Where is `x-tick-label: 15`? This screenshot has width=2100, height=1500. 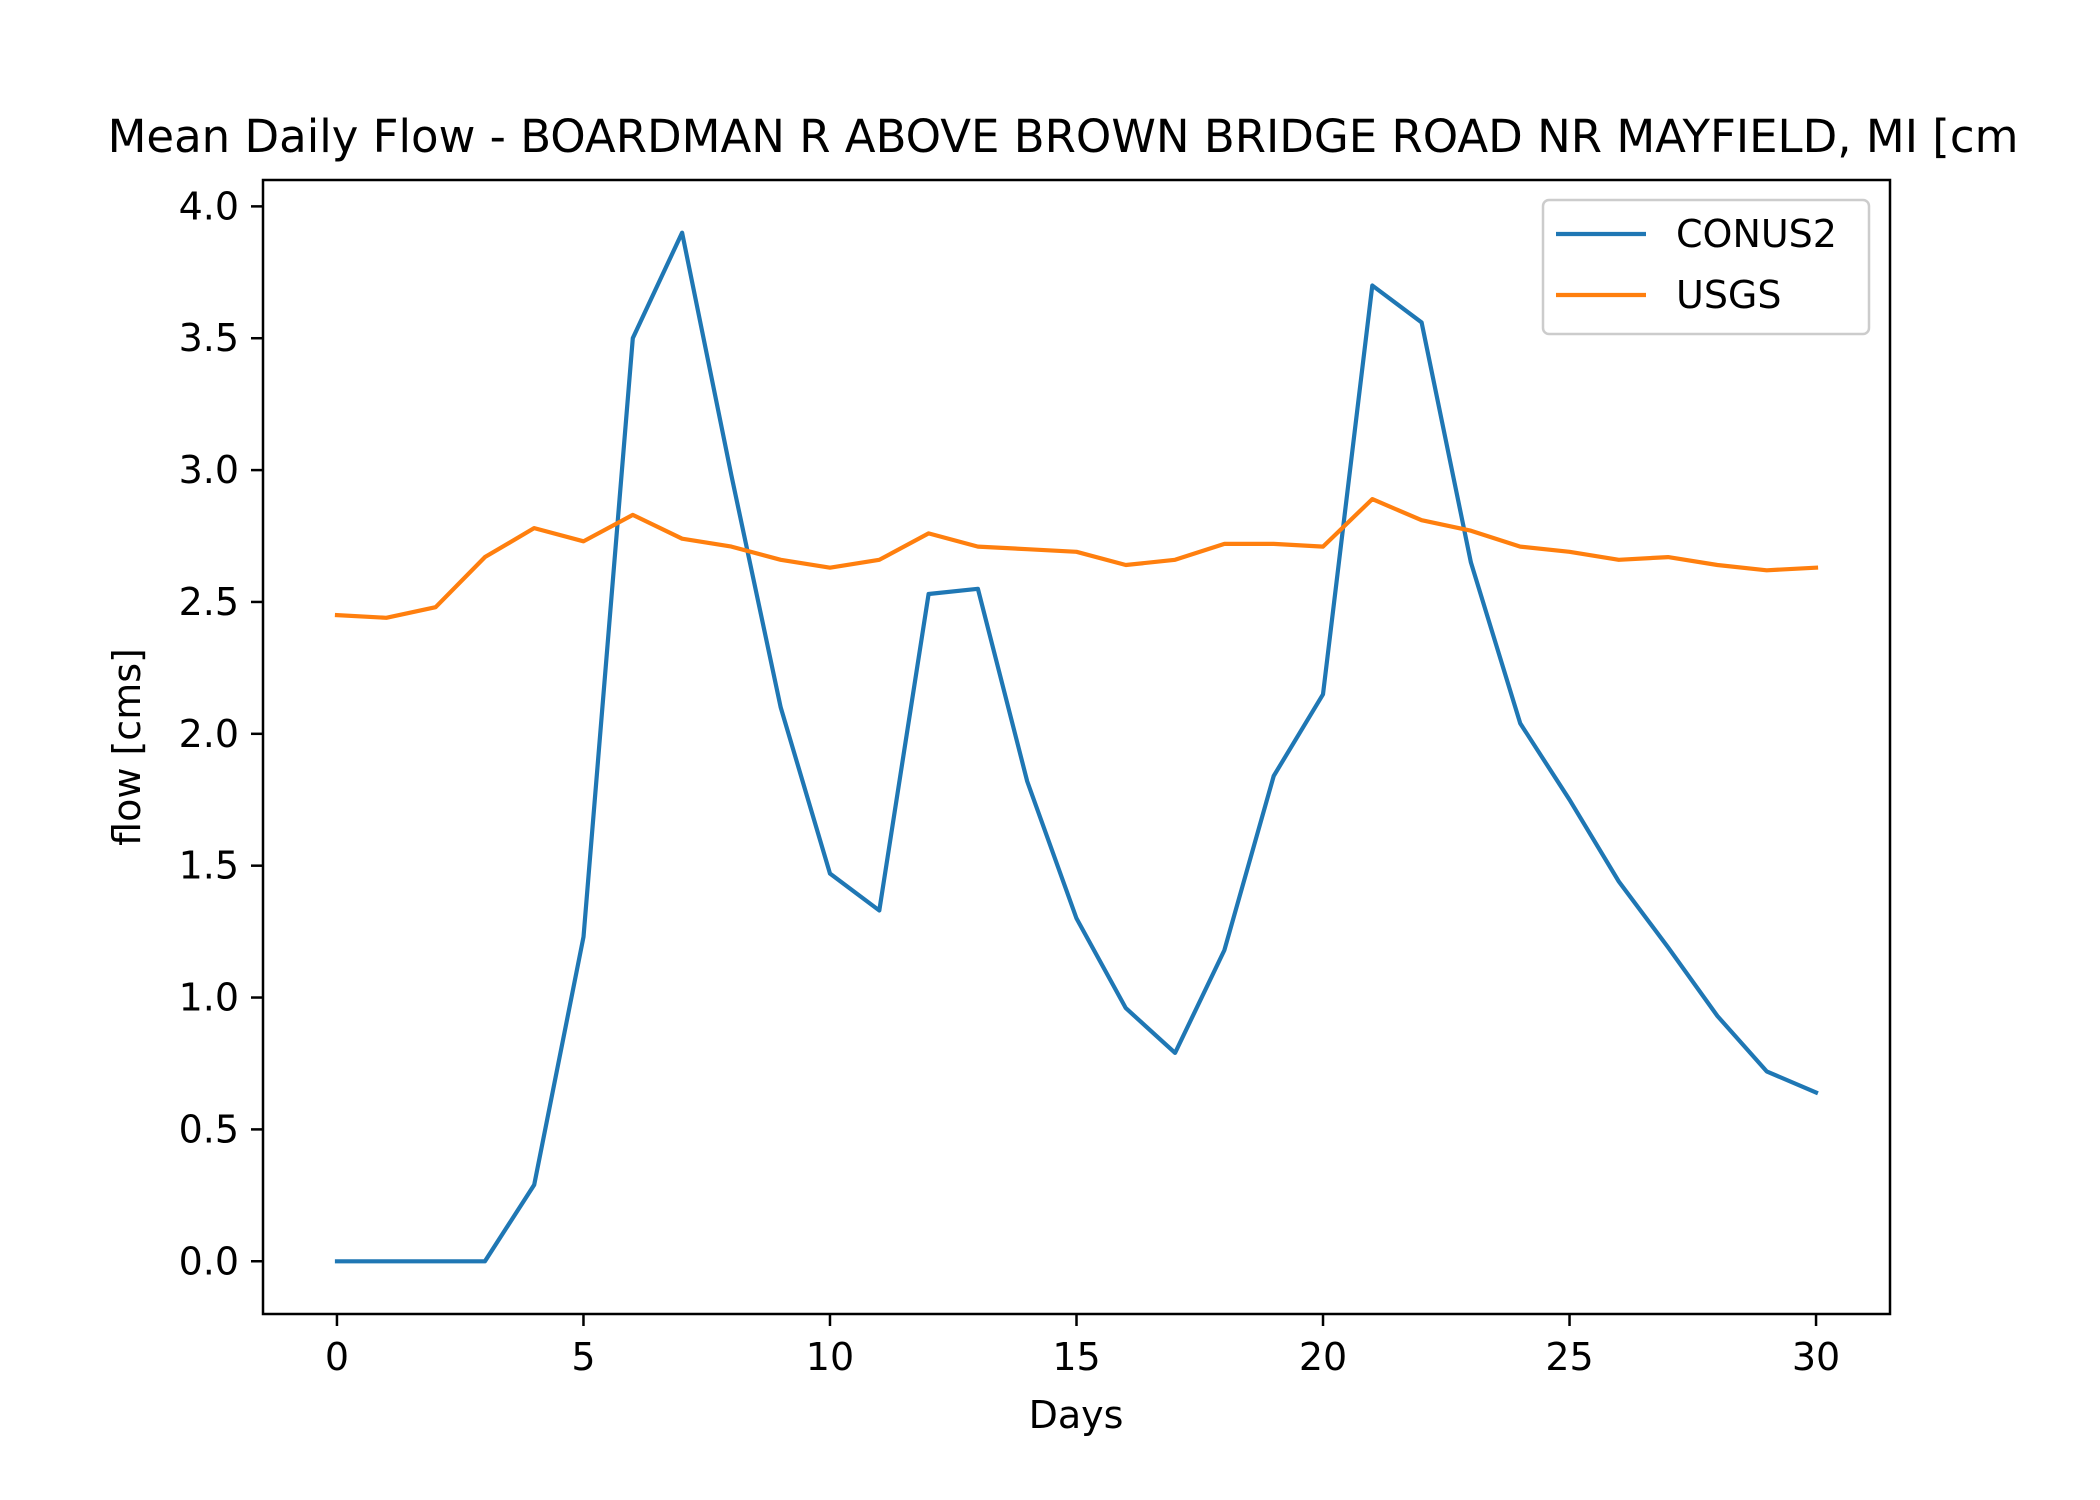 x-tick-label: 15 is located at coordinates (1076, 1357).